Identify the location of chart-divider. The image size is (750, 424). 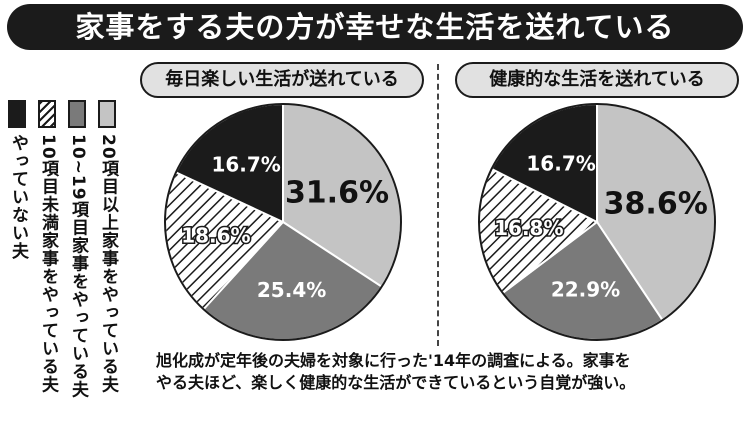
(438, 205).